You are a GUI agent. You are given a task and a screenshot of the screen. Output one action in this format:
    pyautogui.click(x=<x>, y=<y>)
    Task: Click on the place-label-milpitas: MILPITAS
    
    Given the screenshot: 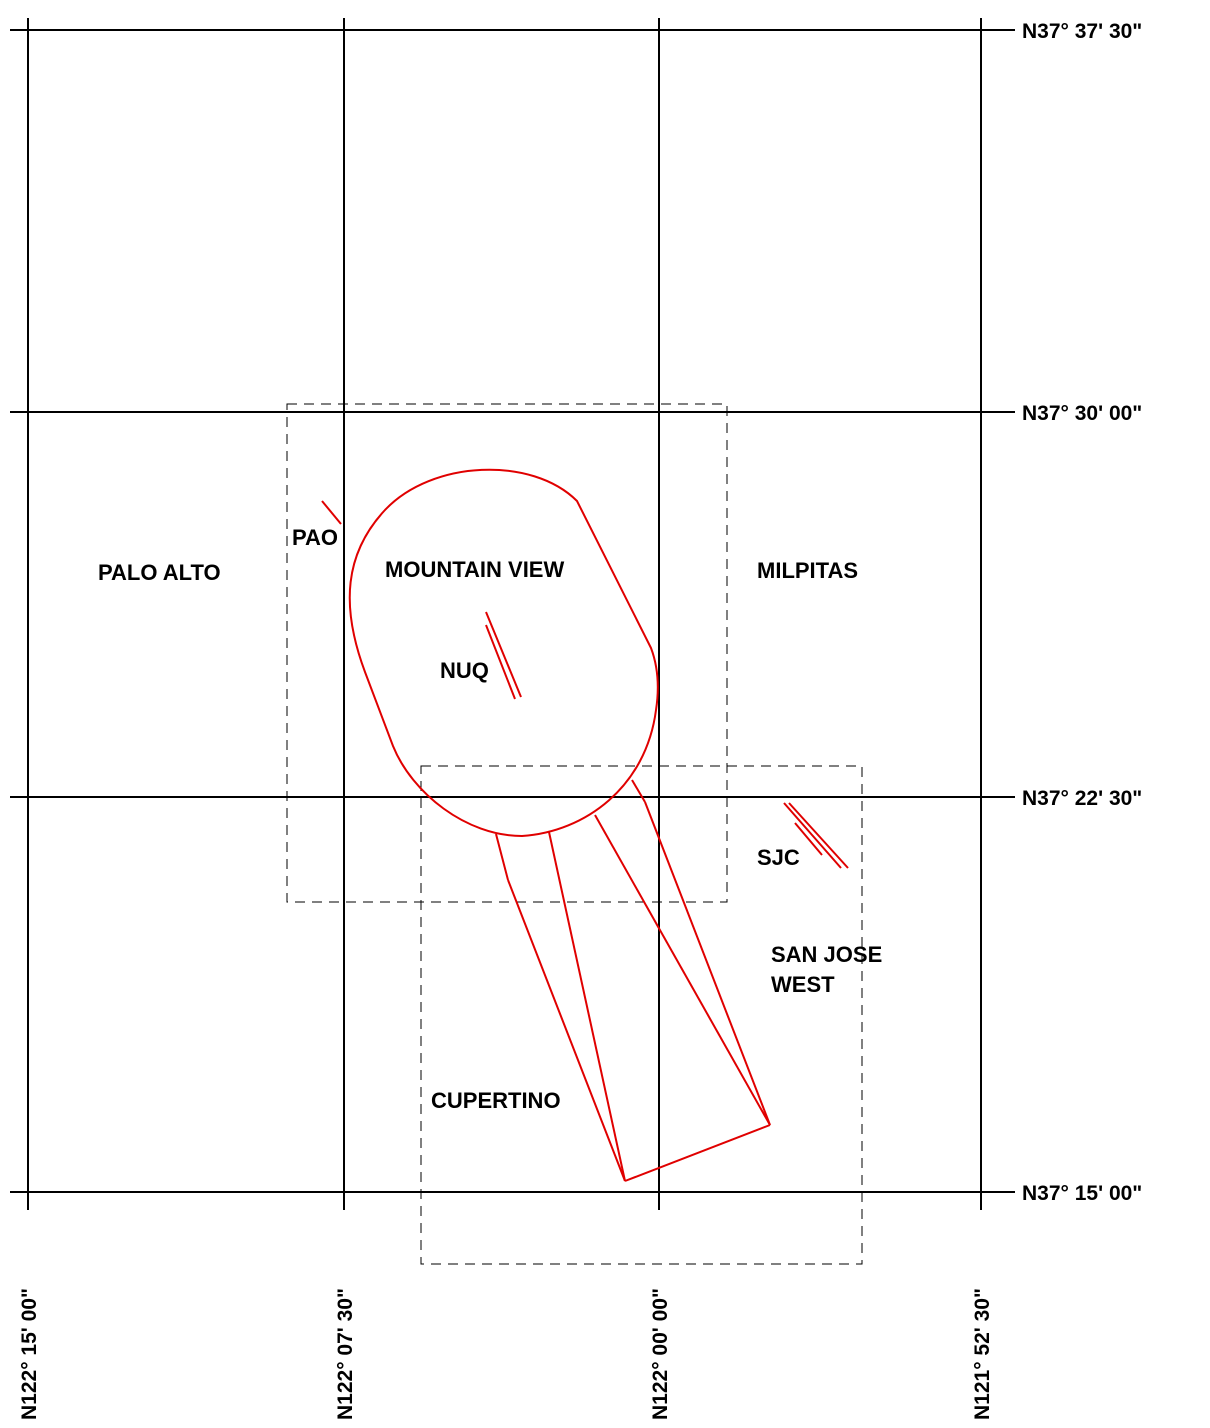 What is the action you would take?
    pyautogui.click(x=807, y=570)
    